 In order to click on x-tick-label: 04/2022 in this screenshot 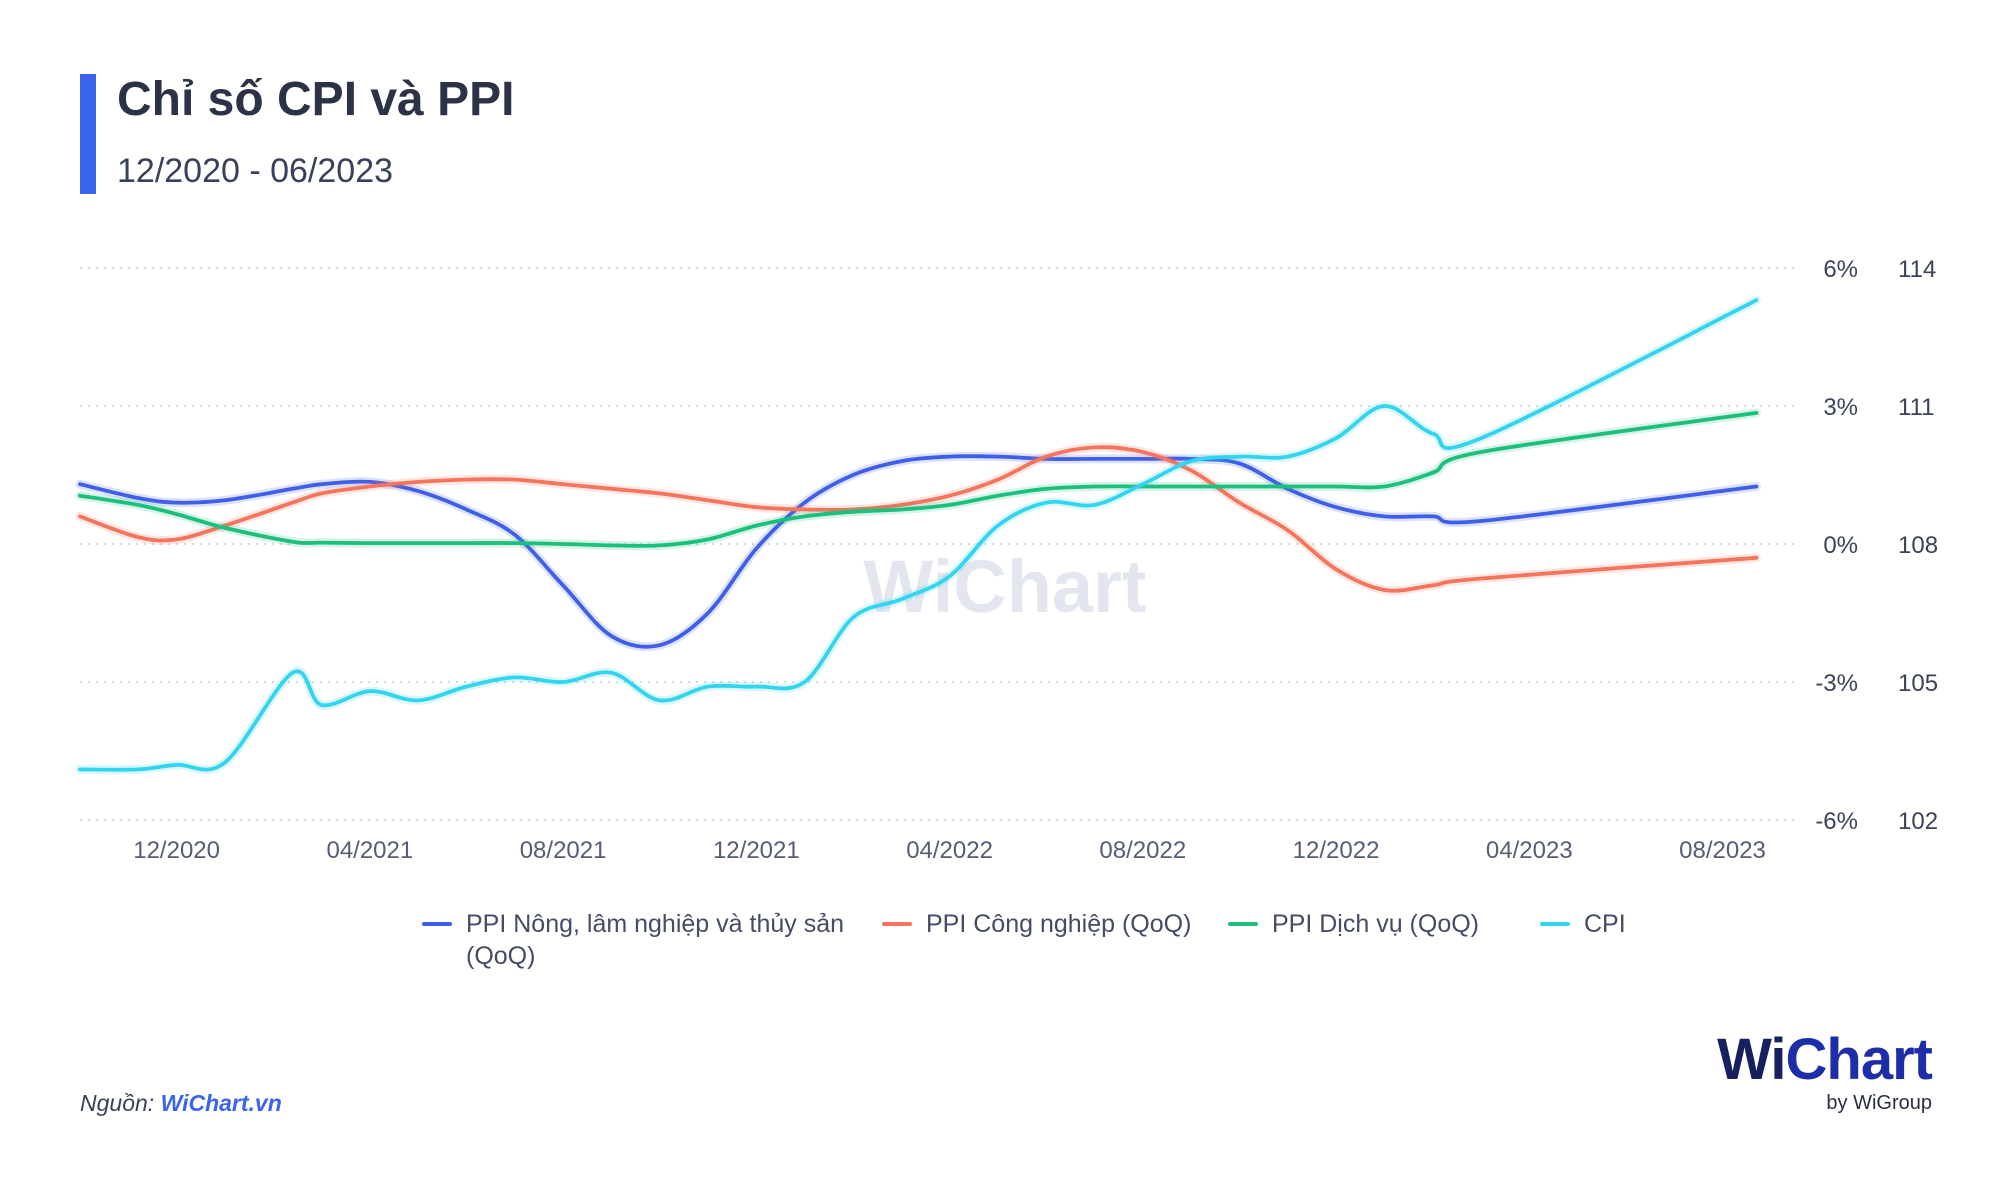, I will do `click(949, 850)`.